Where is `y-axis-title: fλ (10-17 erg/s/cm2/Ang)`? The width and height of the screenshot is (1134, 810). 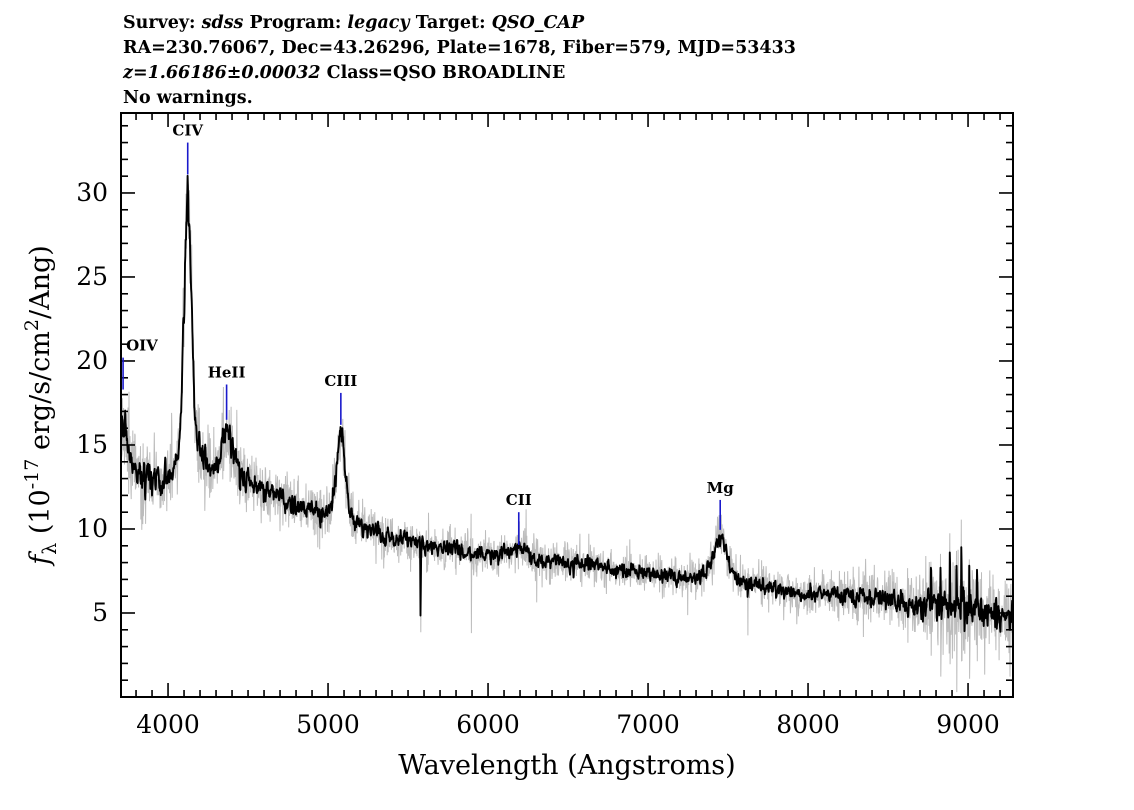
y-axis-title: fλ (10-17 erg/s/cm2/Ang) is located at coordinates (41, 406).